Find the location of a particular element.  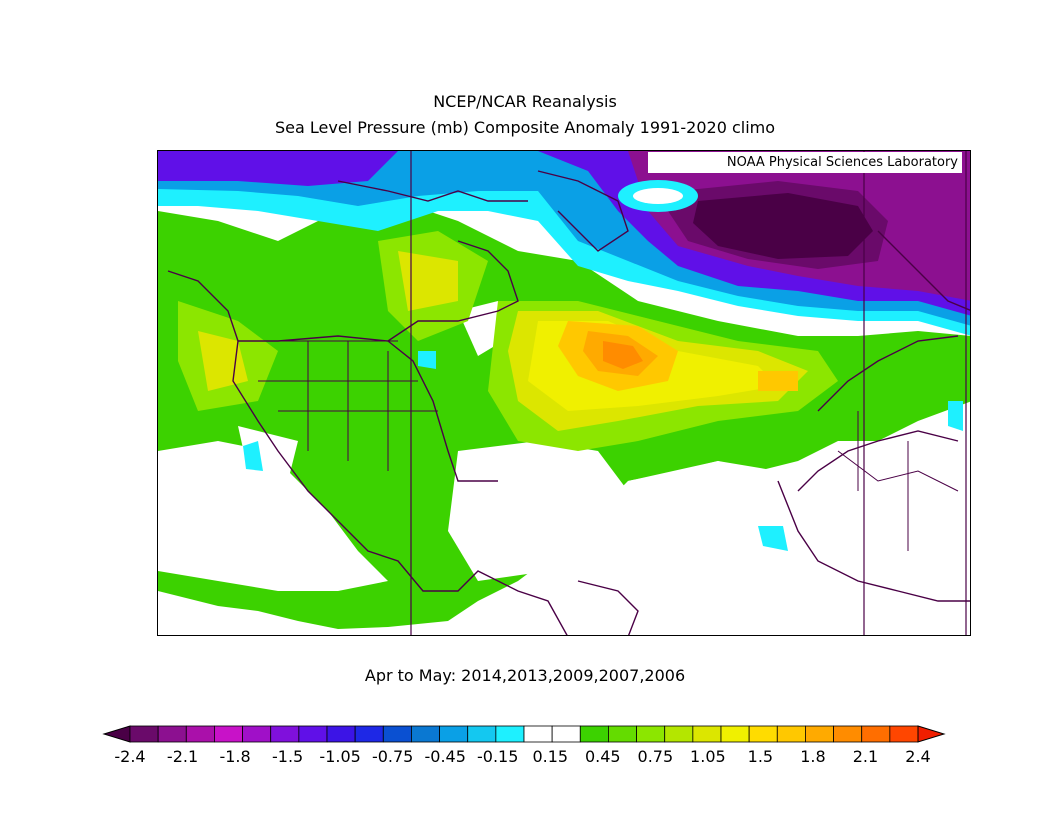

colorbar-tick-label: -0.15 is located at coordinates (498, 756).